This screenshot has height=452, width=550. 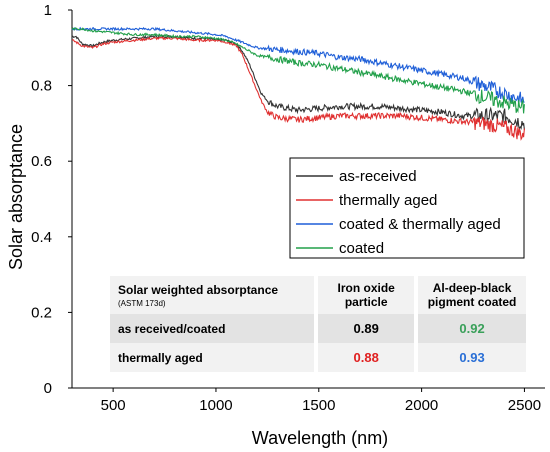 What do you see at coordinates (472, 357) in the screenshot?
I see `table-cell-al-black: 0.93` at bounding box center [472, 357].